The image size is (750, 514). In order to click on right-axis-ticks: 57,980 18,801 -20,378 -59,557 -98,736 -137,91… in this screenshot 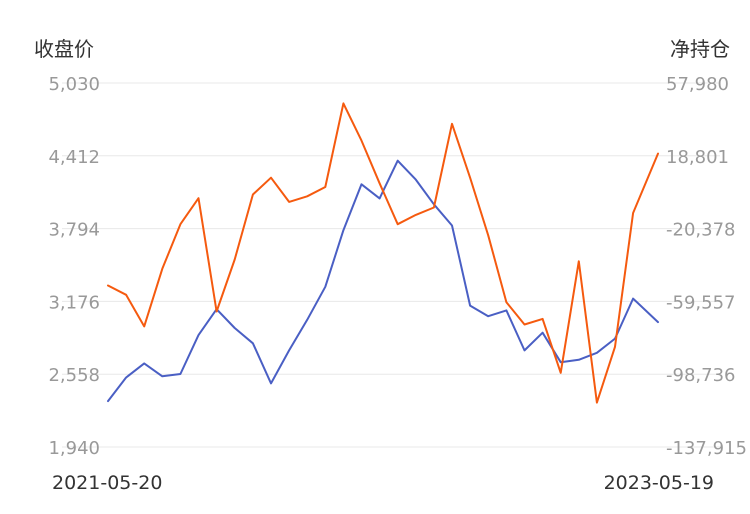, I will do `click(706, 266)`.